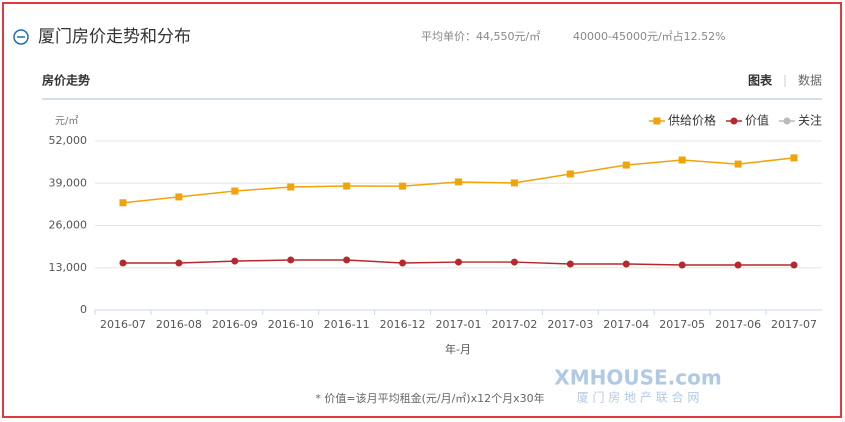 This screenshot has width=845, height=422. What do you see at coordinates (637, 378) in the screenshot?
I see `watermark: XMHOUSE.com` at bounding box center [637, 378].